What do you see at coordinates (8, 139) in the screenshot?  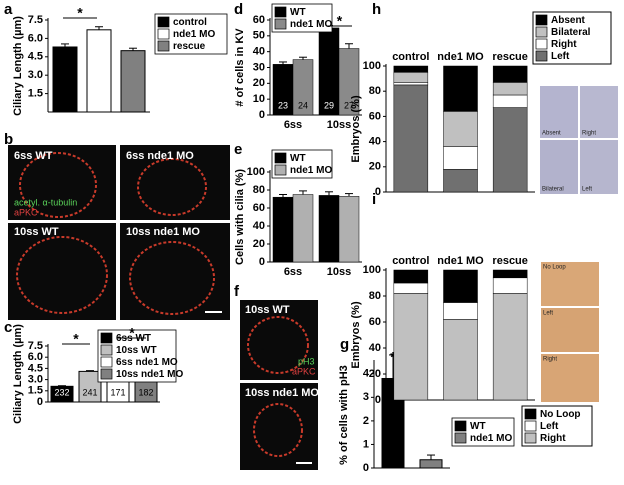 I see `panel-letter: b` at bounding box center [8, 139].